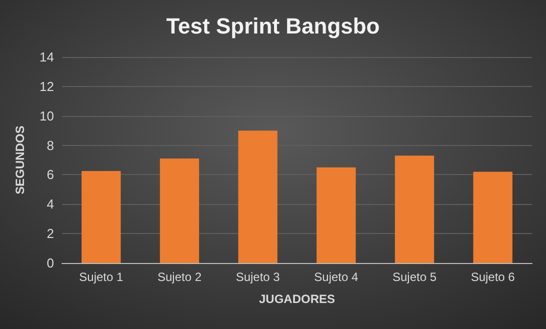 This screenshot has width=546, height=329. I want to click on x-tick-label: Sujeto 4, so click(336, 277).